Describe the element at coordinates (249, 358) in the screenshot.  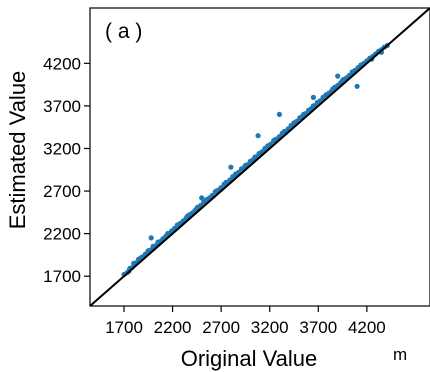
I see `x-axis-title: Original Value` at that location.